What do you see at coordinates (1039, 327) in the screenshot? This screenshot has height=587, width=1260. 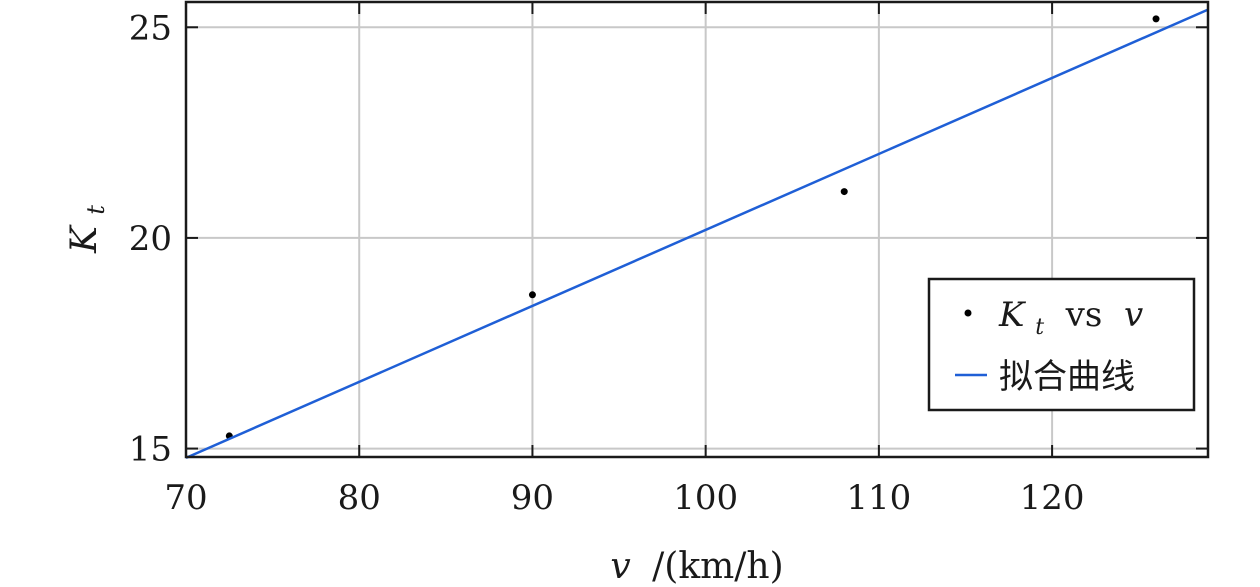 I see `legend-scatter-subscript: t` at bounding box center [1039, 327].